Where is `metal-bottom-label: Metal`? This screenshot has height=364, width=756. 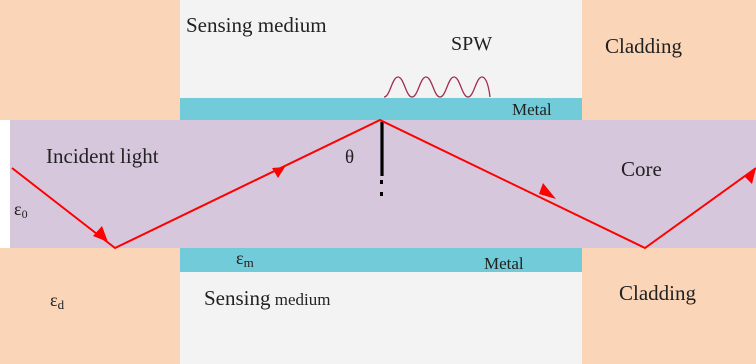 metal-bottom-label: Metal is located at coordinates (504, 263).